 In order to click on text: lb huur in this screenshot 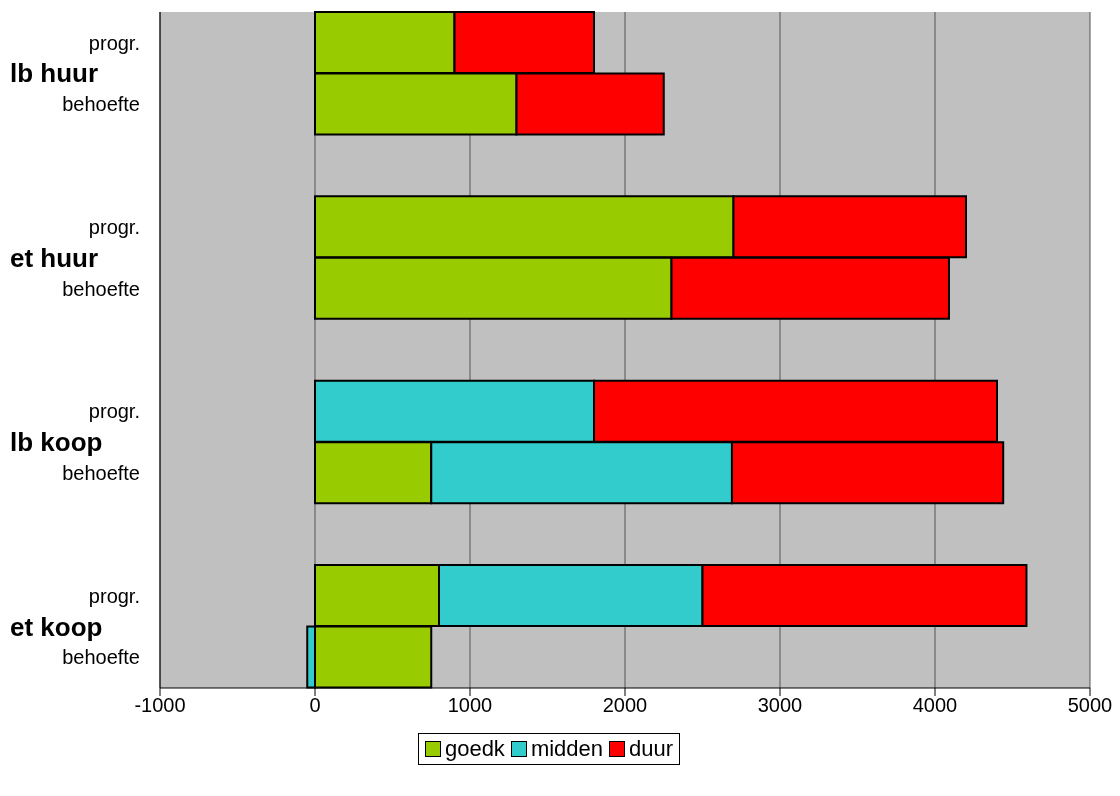, I will do `click(54, 73)`.